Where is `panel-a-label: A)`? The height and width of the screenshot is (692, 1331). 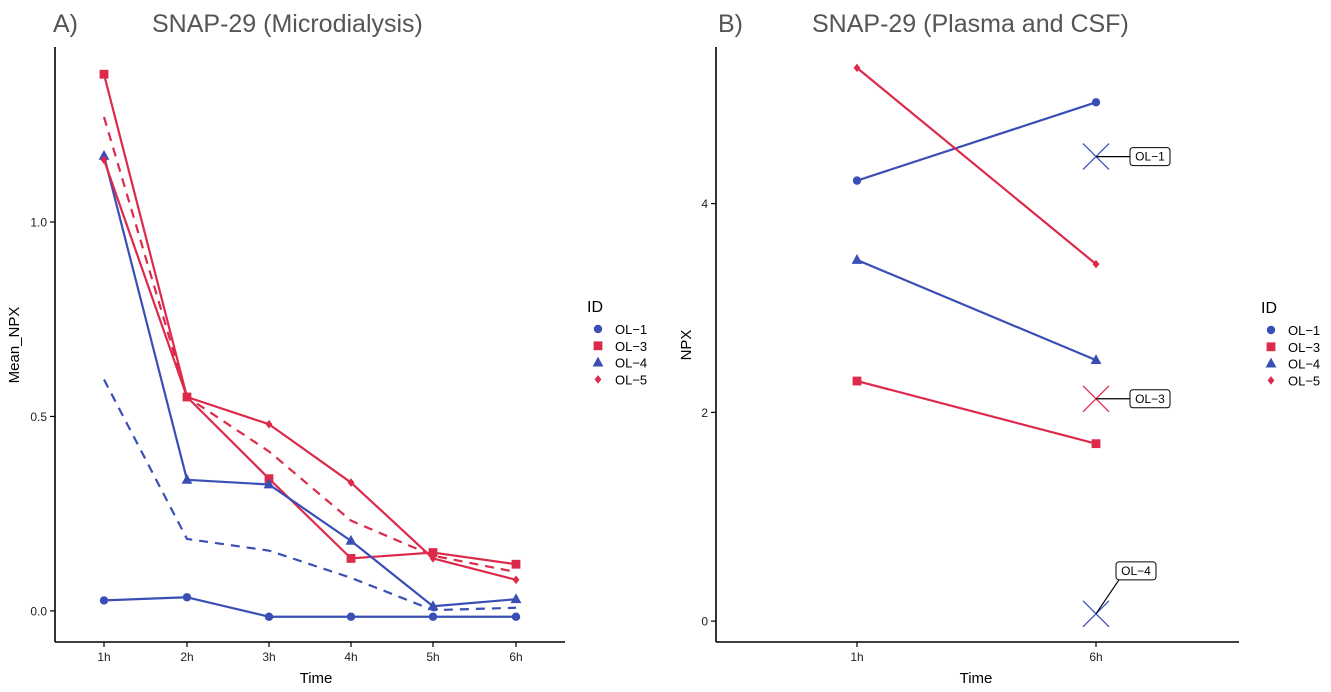
panel-a-label: A) is located at coordinates (65, 24).